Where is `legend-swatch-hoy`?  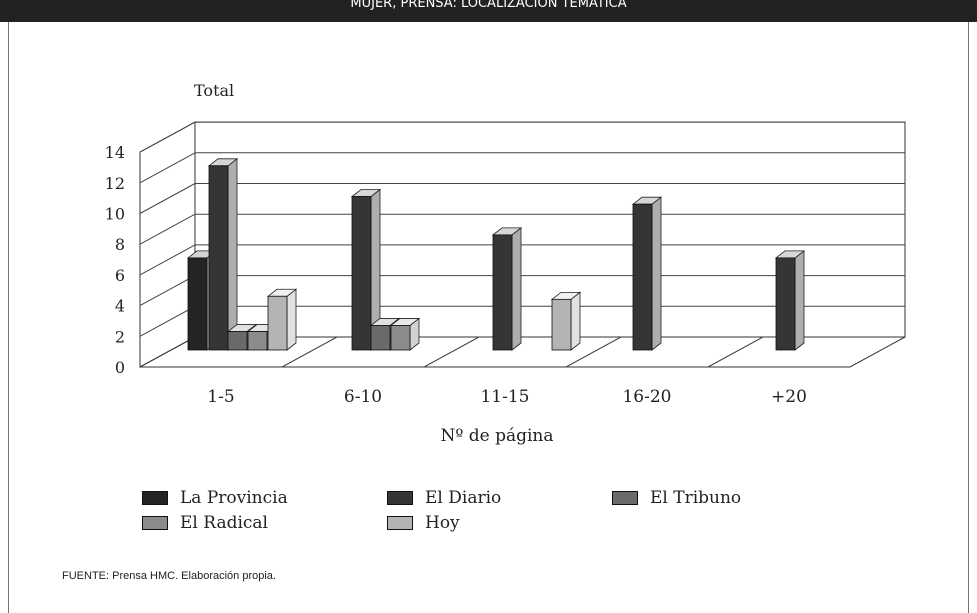
legend-swatch-hoy is located at coordinates (400, 523).